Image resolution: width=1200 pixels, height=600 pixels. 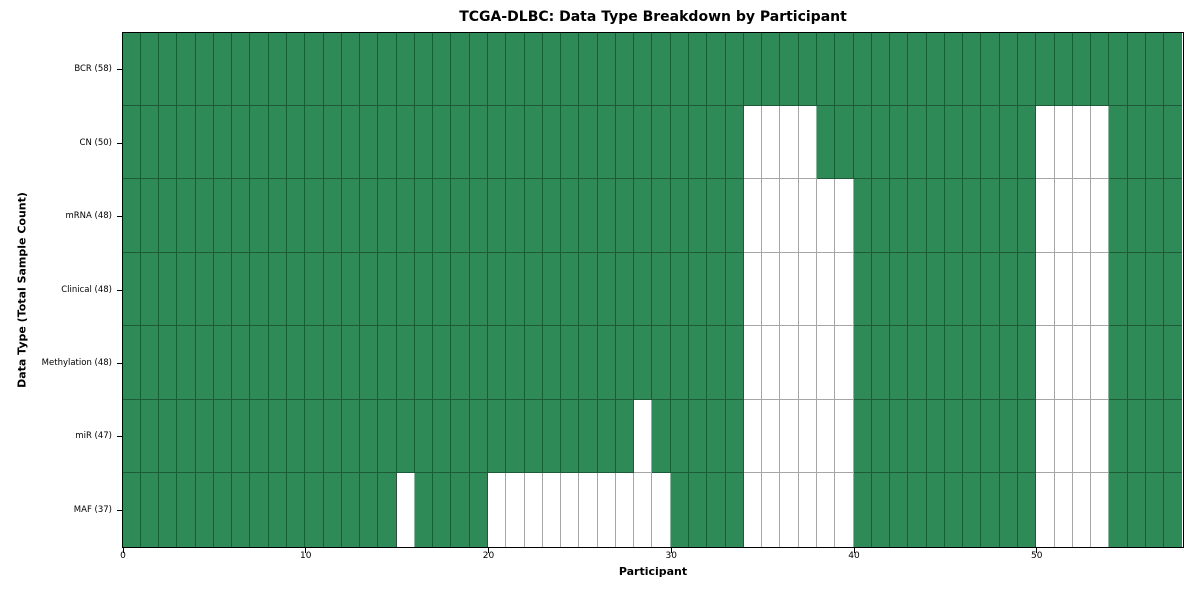 What do you see at coordinates (844, 436) in the screenshot?
I see `heatmap-cell-miR-p39` at bounding box center [844, 436].